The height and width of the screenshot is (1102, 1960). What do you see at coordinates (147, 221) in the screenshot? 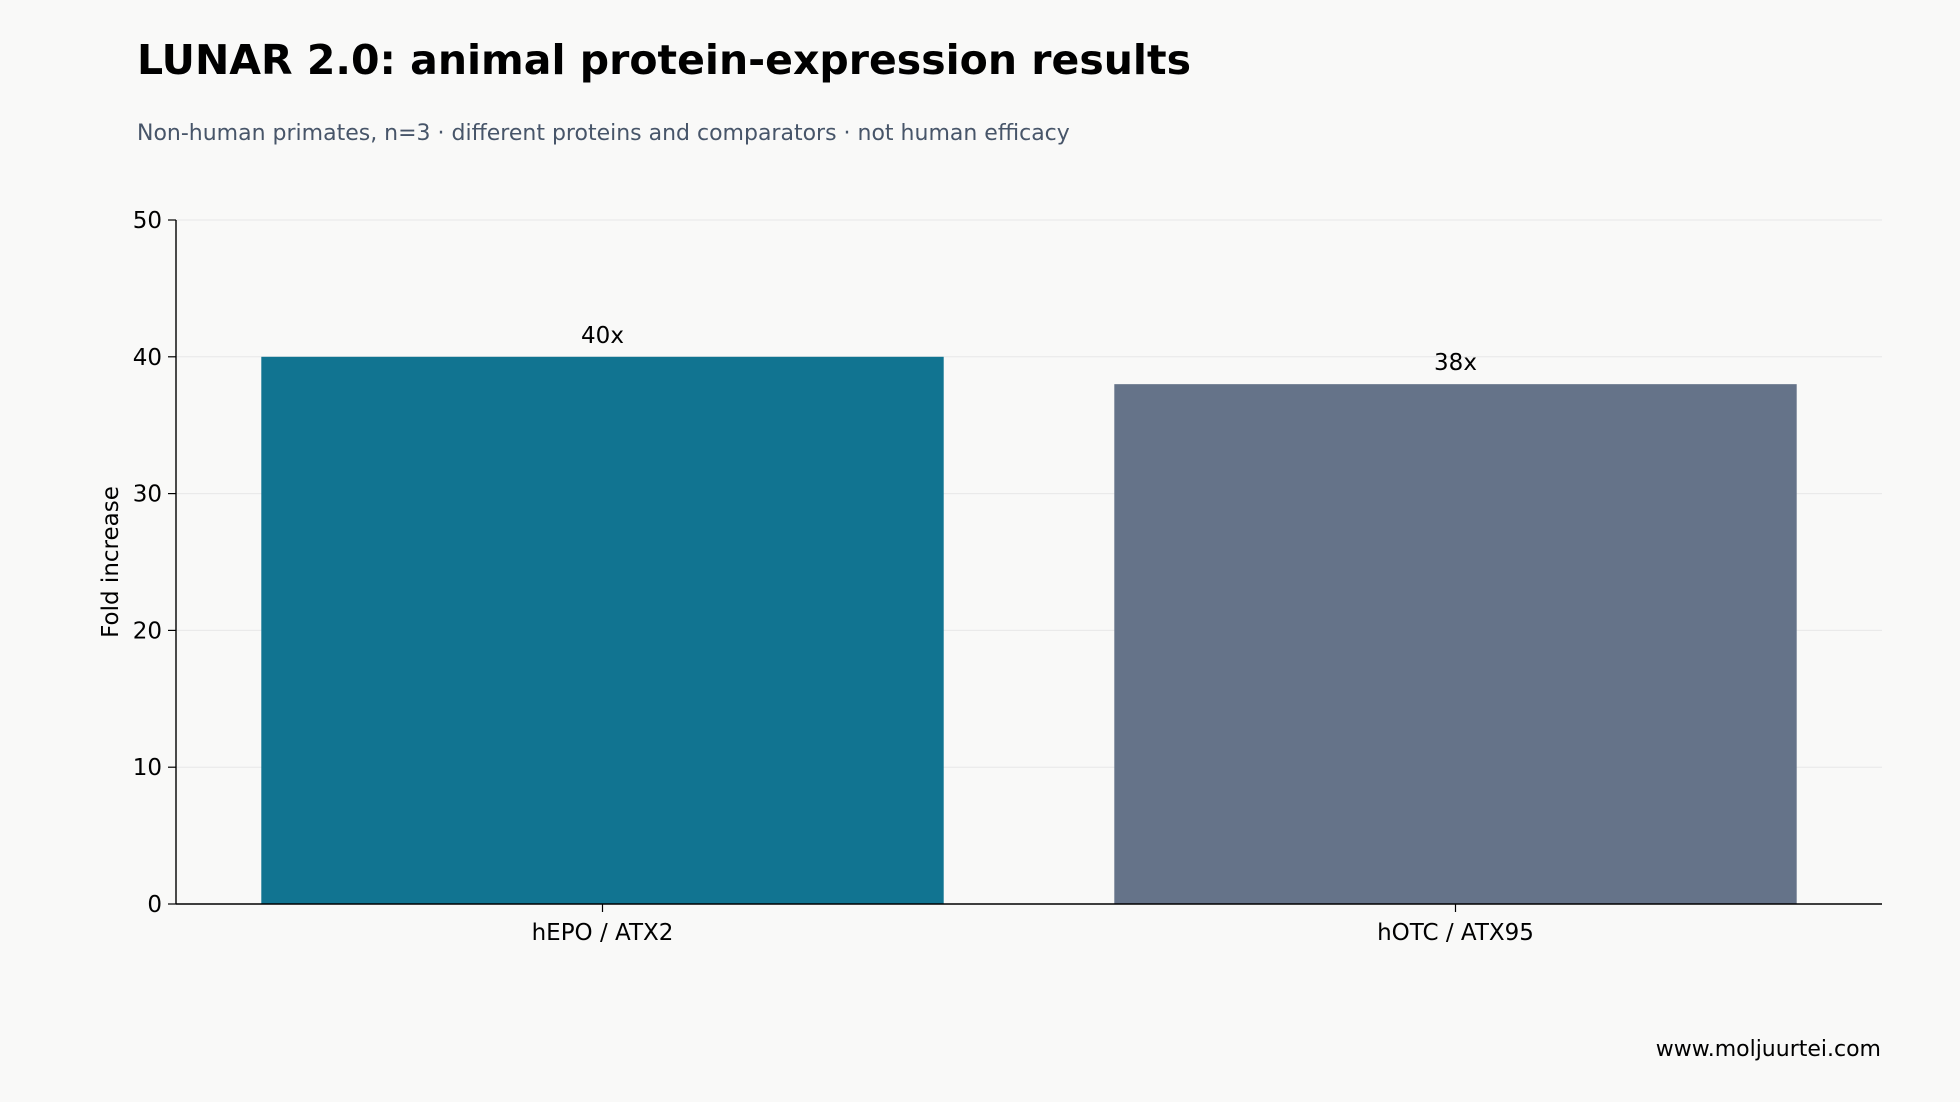
I see `y-tick-label-5: 50` at bounding box center [147, 221].